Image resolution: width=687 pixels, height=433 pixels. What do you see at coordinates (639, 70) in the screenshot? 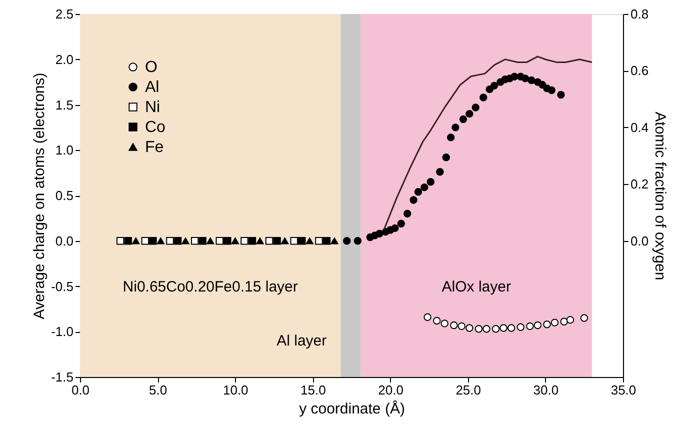
I see `y2-tick-label: 0.6` at bounding box center [639, 70].